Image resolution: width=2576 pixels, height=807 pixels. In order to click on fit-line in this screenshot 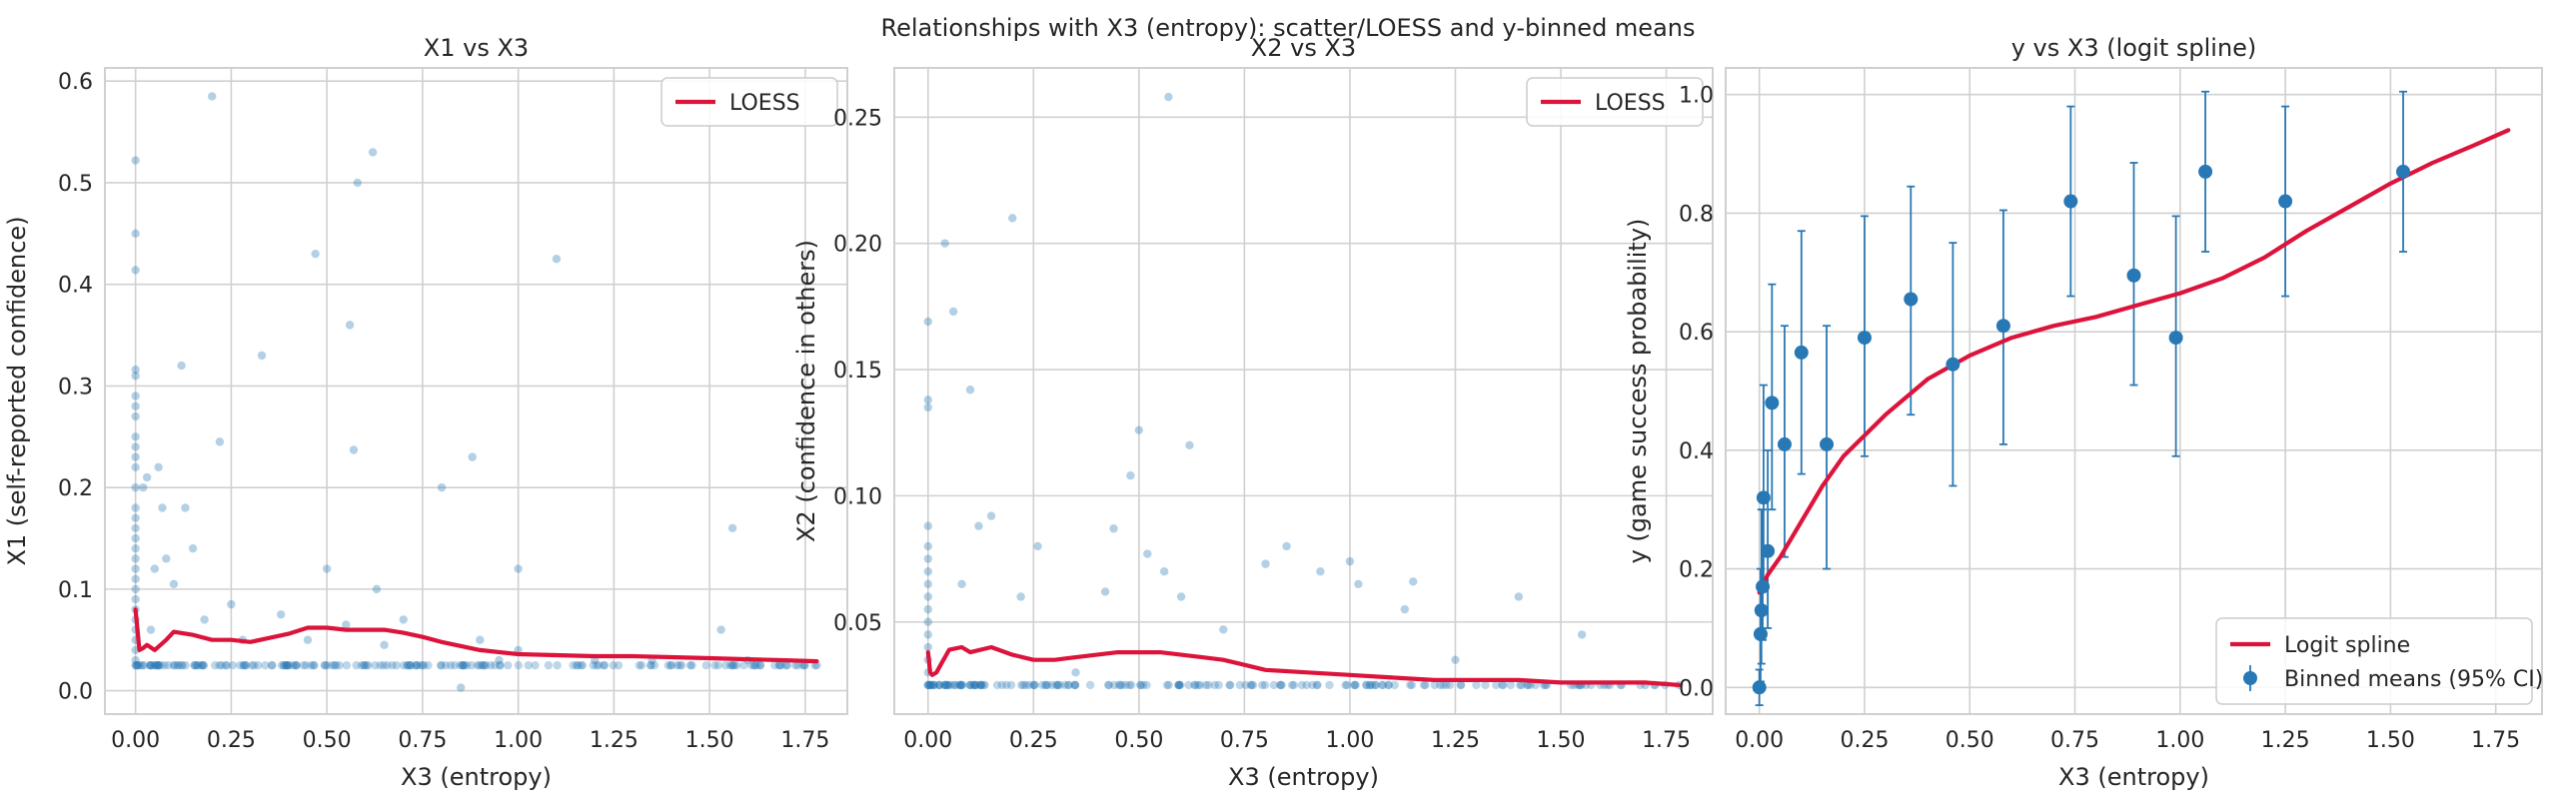, I will do `click(476, 635)`.